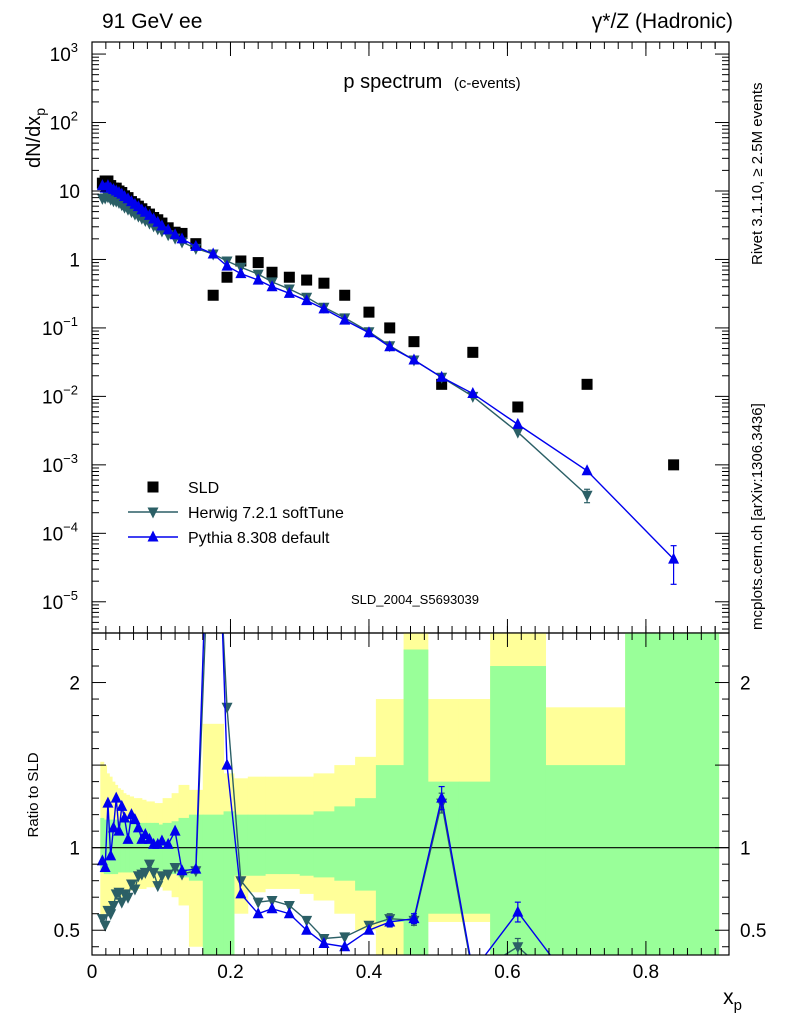 This screenshot has width=786, height=1024. I want to click on legend-entry-0: SLD, so click(203, 488).